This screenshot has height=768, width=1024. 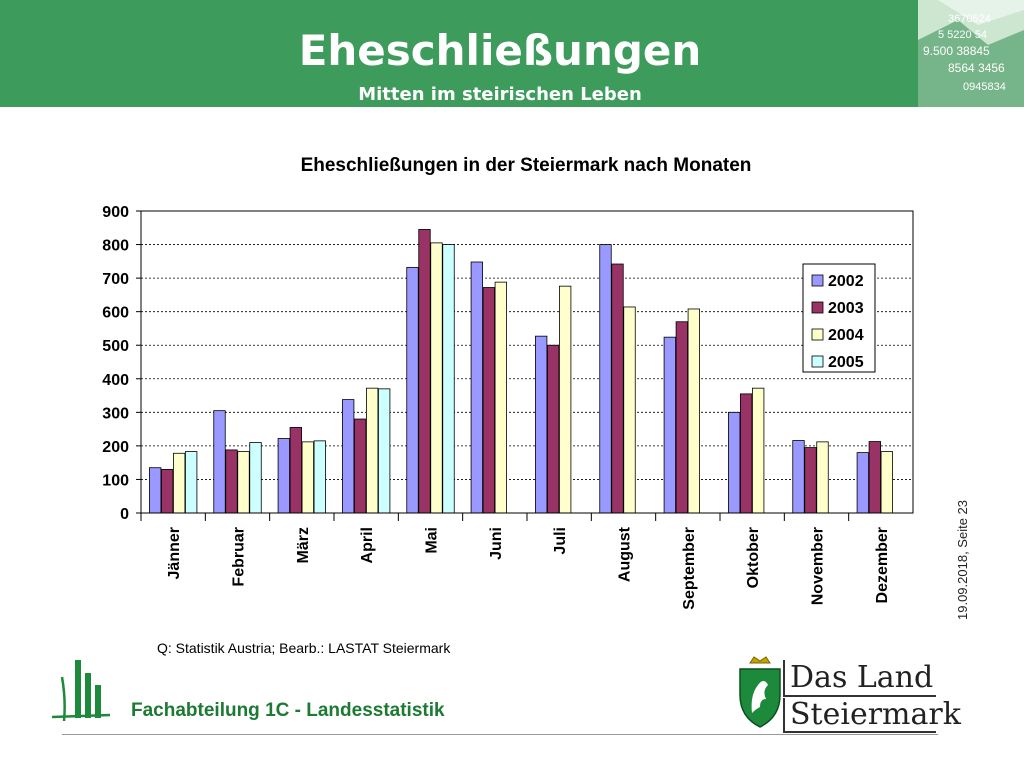 What do you see at coordinates (115, 212) in the screenshot?
I see `y-tick-label: 900` at bounding box center [115, 212].